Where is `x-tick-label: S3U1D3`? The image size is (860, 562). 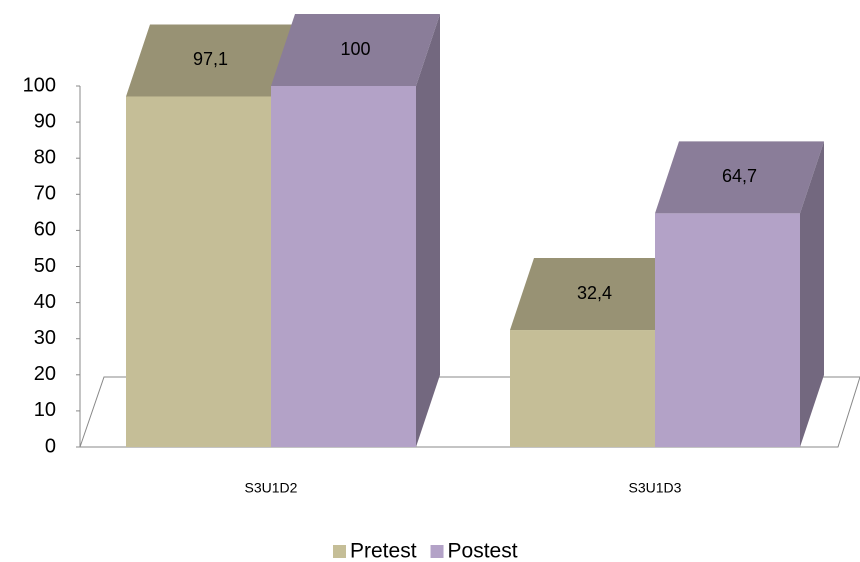
x-tick-label: S3U1D3 is located at coordinates (655, 488).